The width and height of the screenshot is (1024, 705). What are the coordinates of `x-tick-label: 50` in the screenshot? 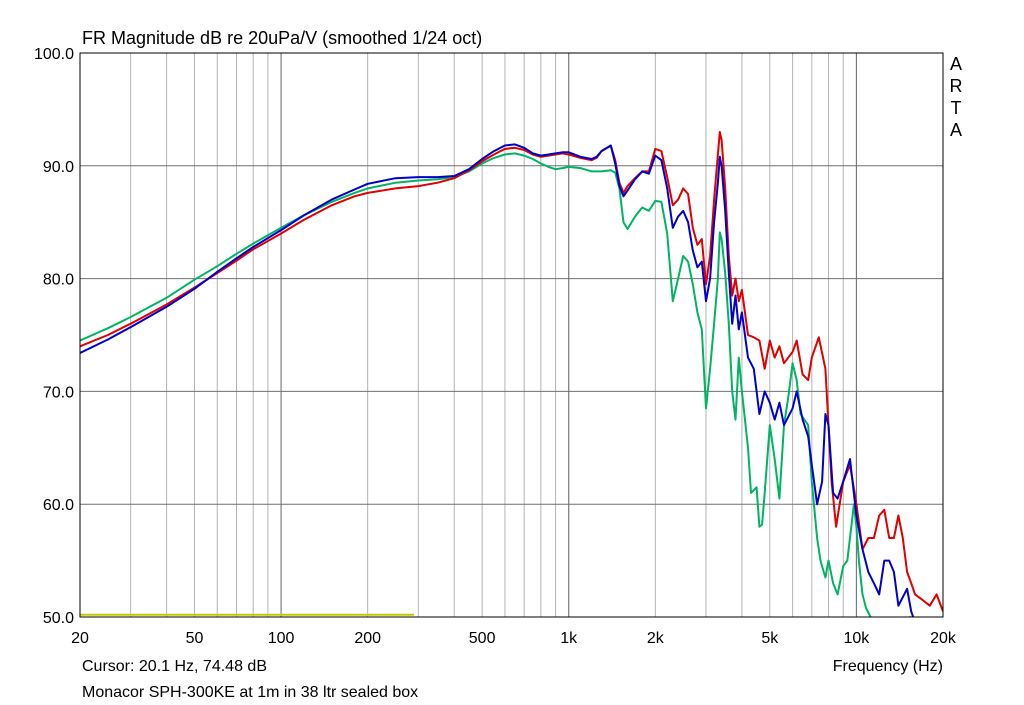 It's located at (195, 638).